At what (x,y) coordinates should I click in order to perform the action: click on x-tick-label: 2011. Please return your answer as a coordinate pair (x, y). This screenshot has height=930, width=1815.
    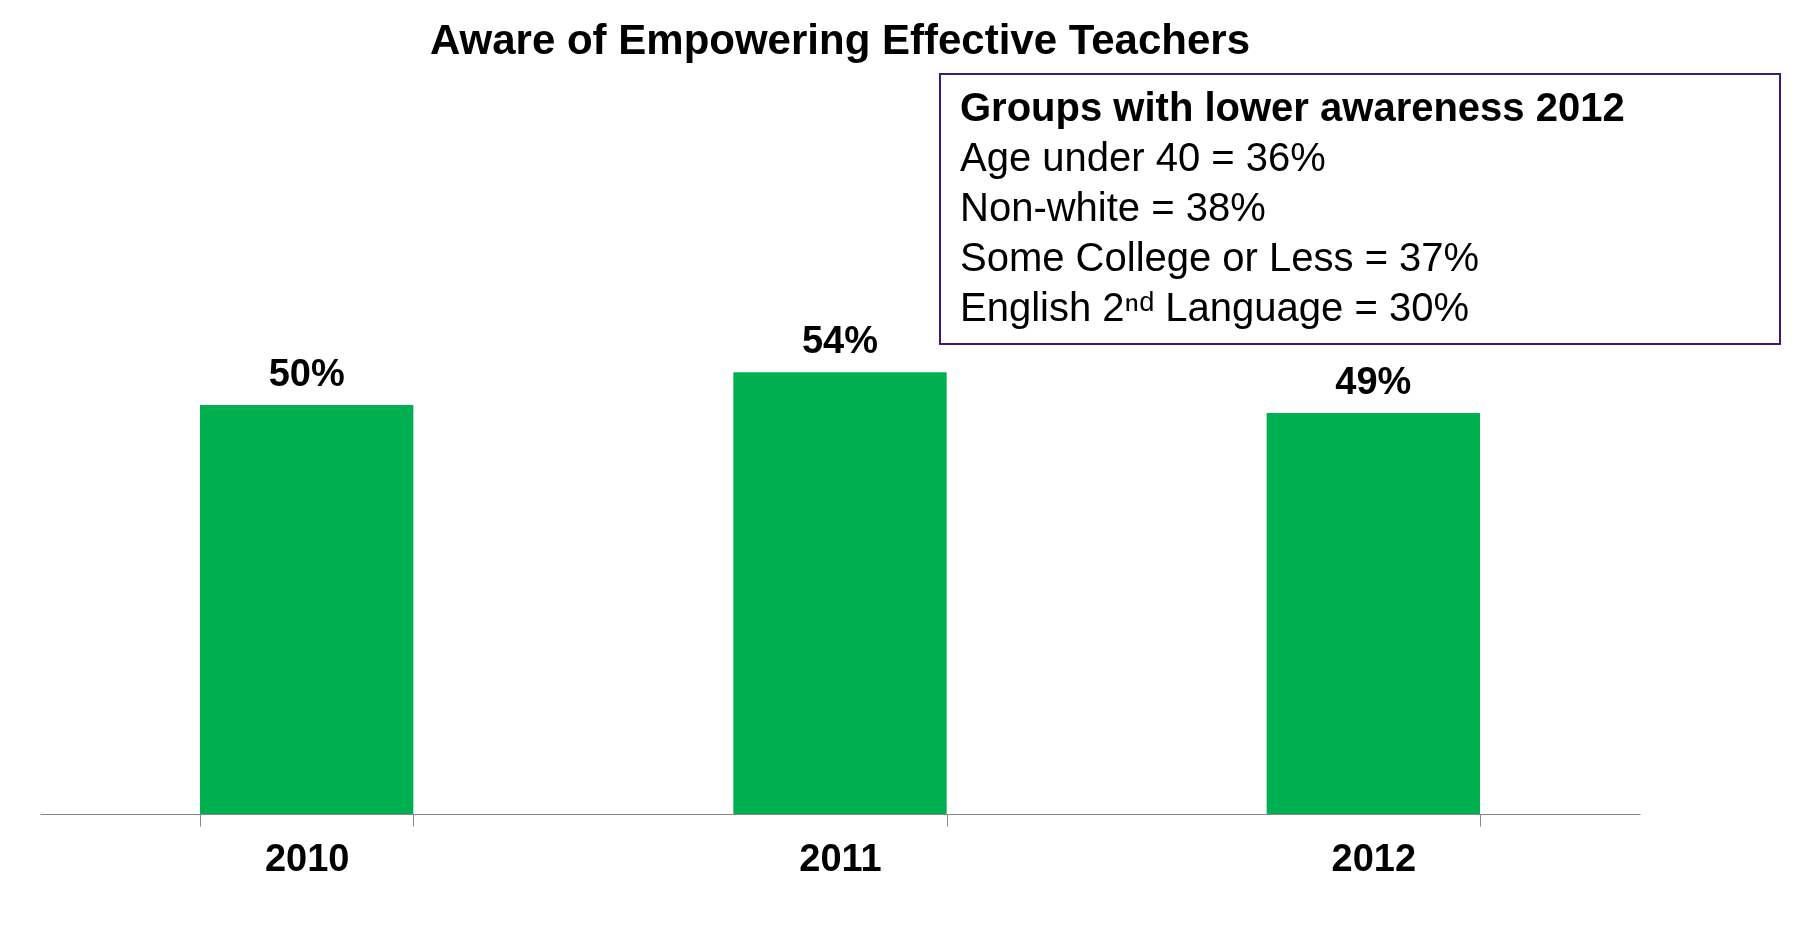
    Looking at the image, I should click on (840, 857).